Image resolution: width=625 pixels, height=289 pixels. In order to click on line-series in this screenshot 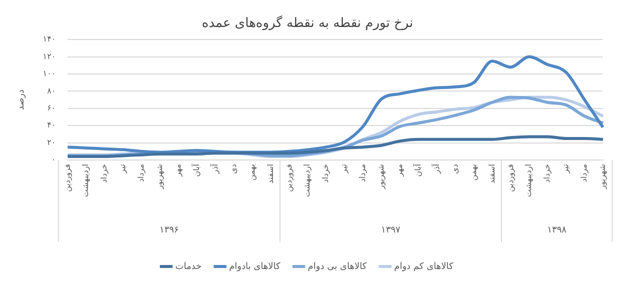, I will do `click(335, 146)`.